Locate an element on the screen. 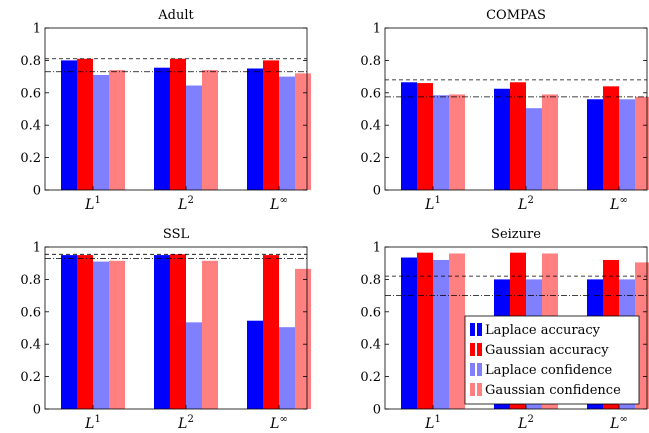 The image size is (649, 433). legend-box is located at coordinates (552, 360).